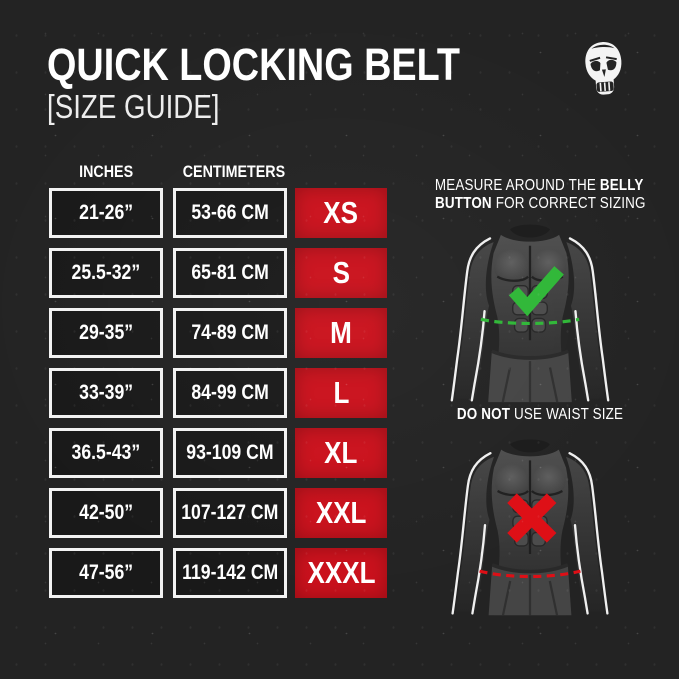 The height and width of the screenshot is (679, 679). Describe the element at coordinates (106, 213) in the screenshot. I see `inches-value: 21-26”` at that location.